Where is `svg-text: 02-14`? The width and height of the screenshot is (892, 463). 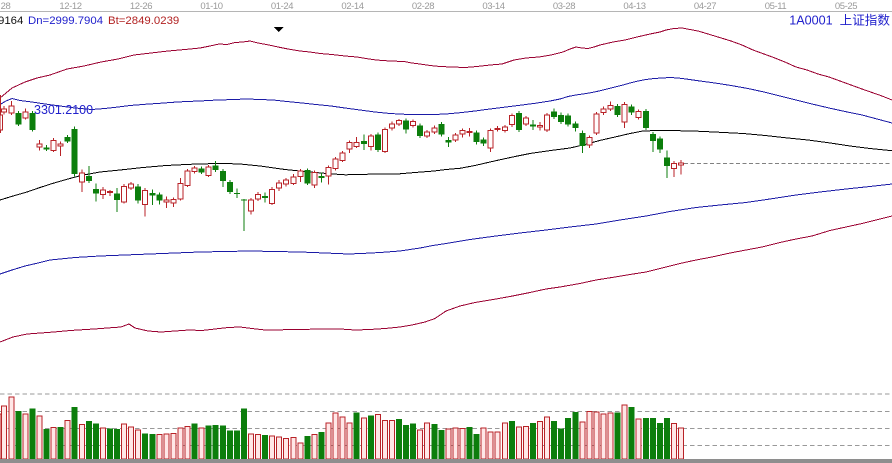 svg-text: 02-14 is located at coordinates (352, 6).